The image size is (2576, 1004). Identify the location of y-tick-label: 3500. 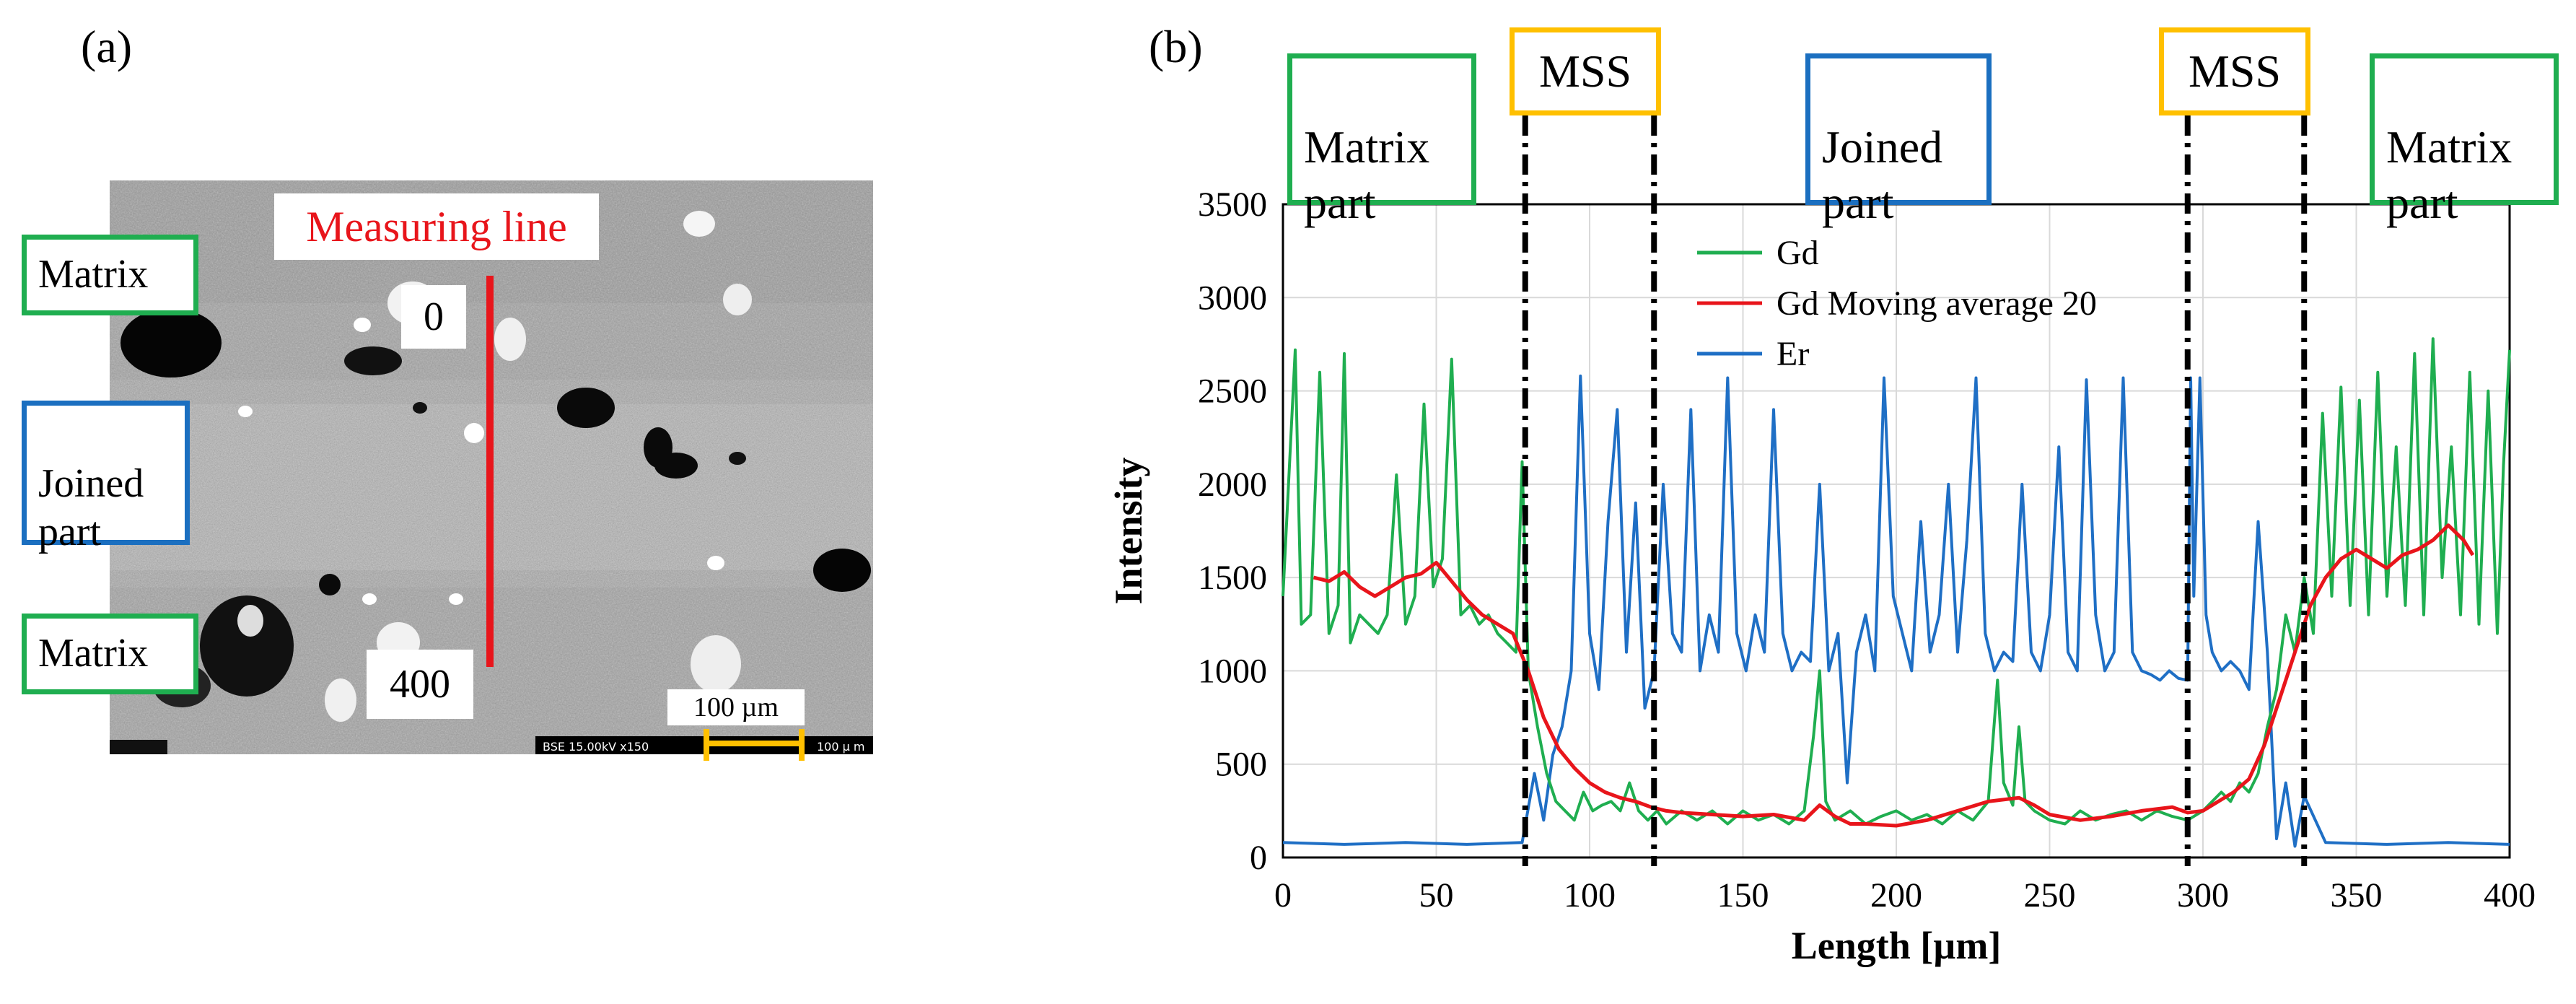
(1232, 205).